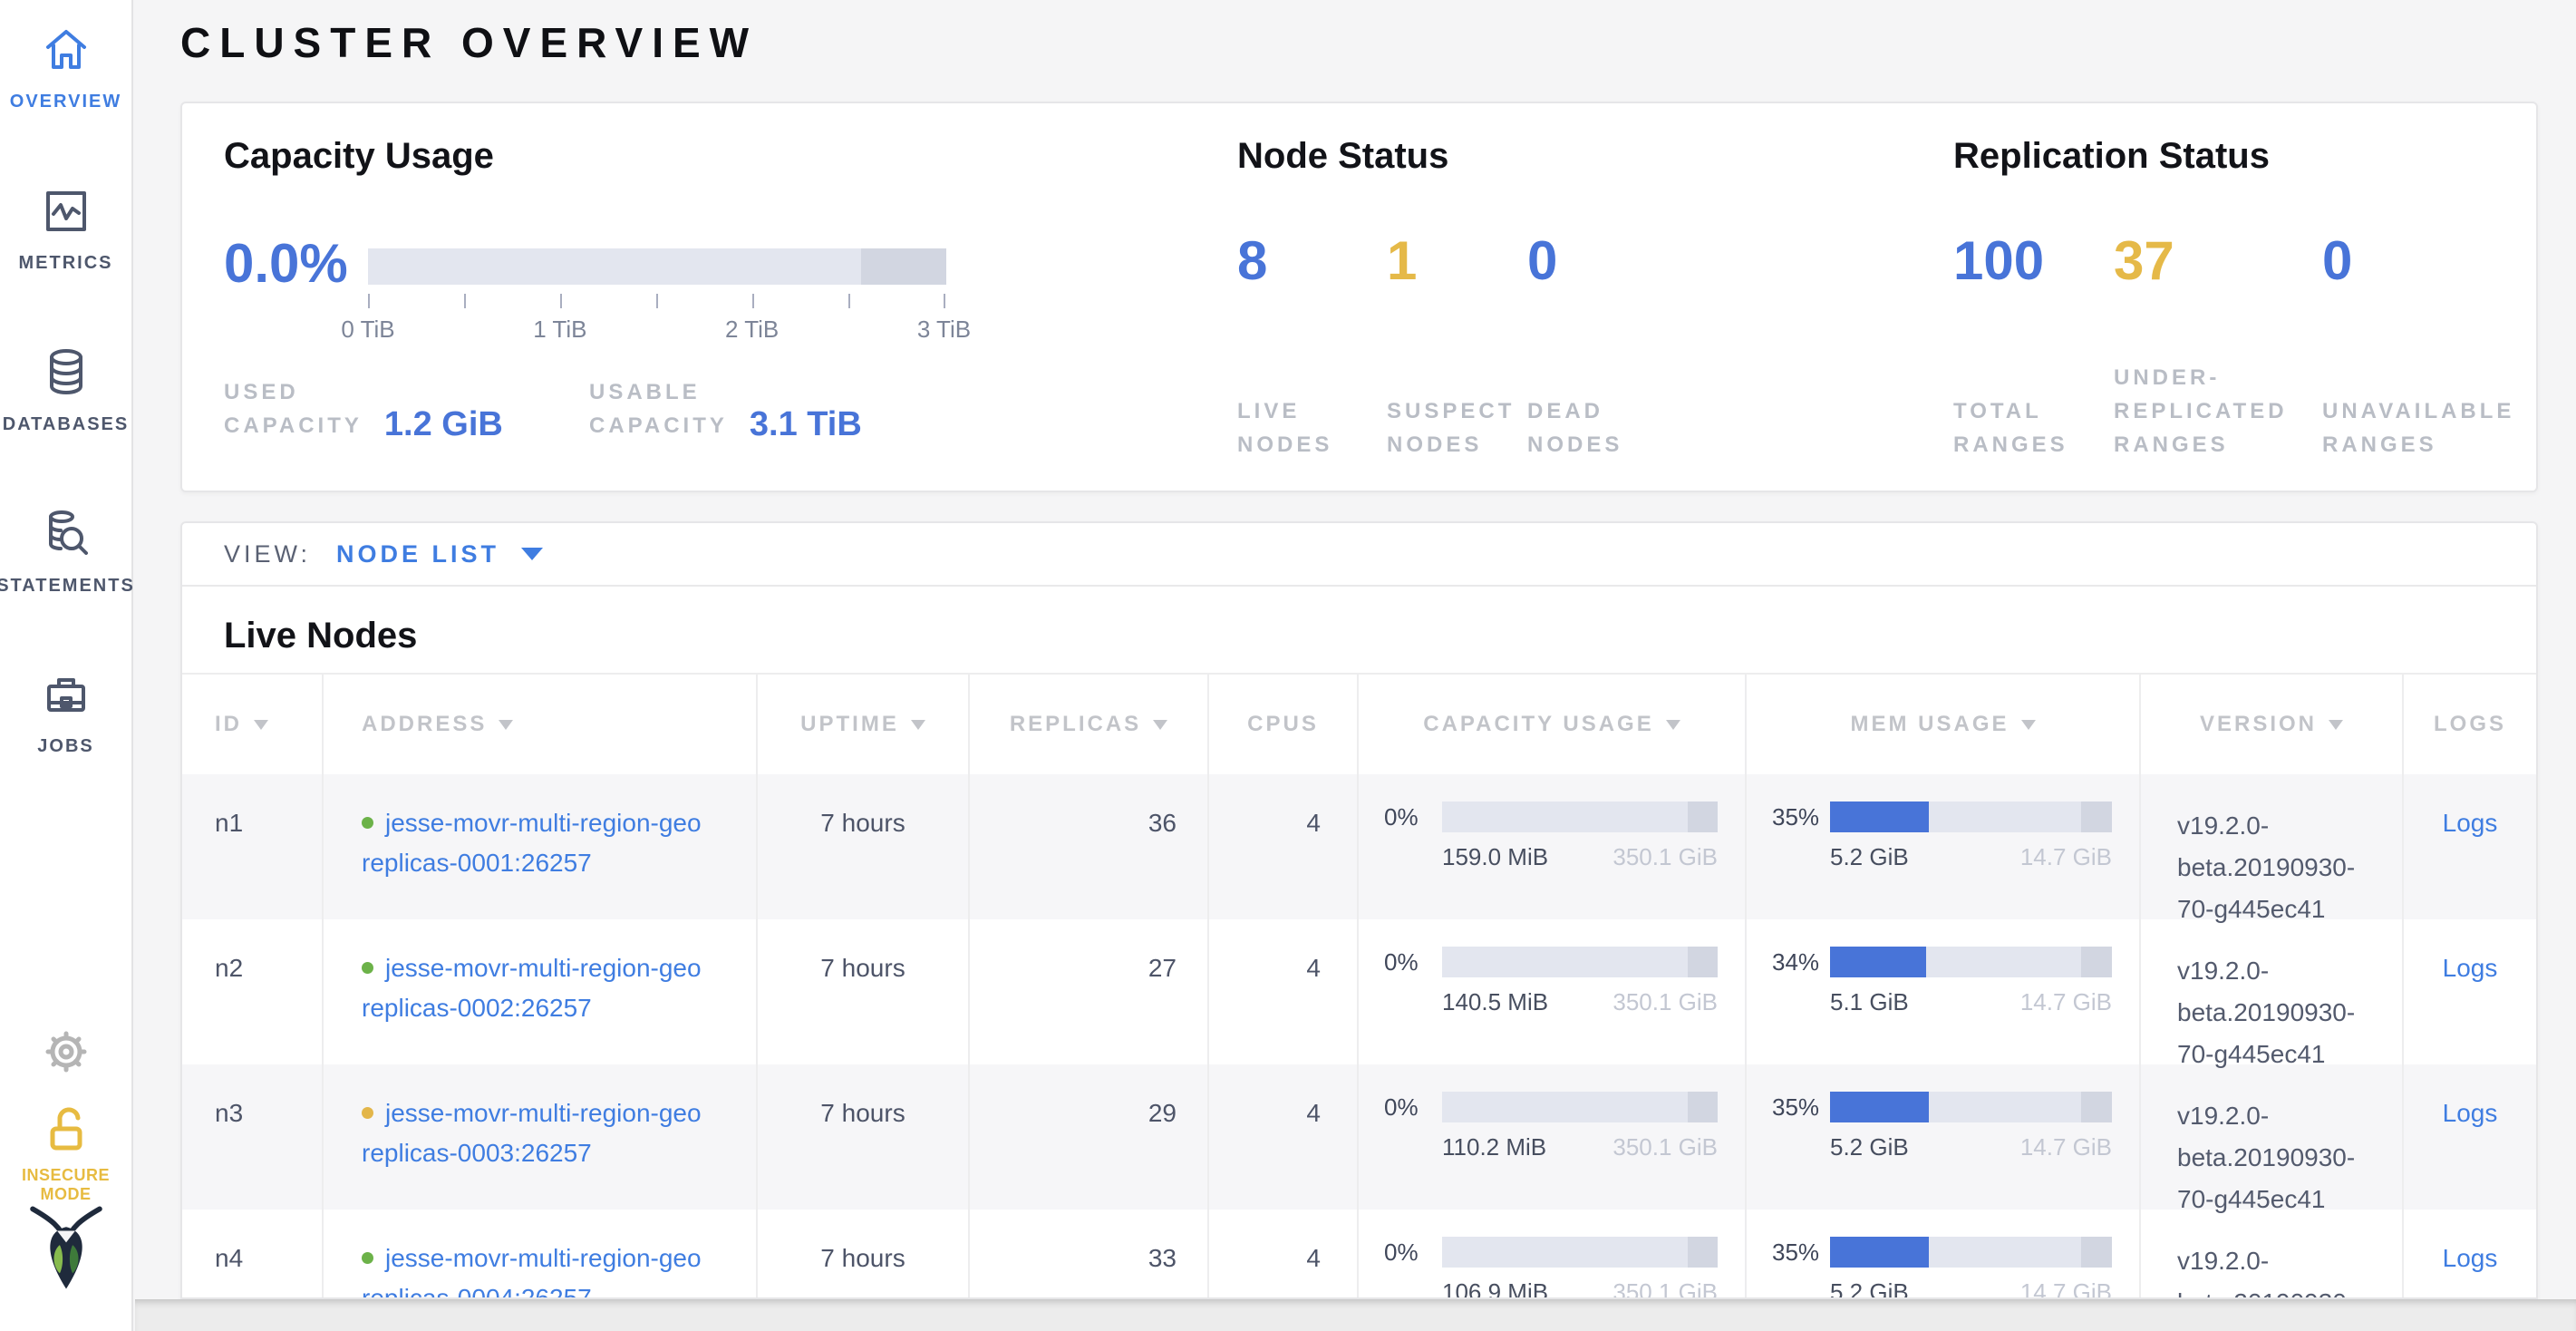  I want to click on column-header-mem-usage: MEM USAGE, so click(1944, 724).